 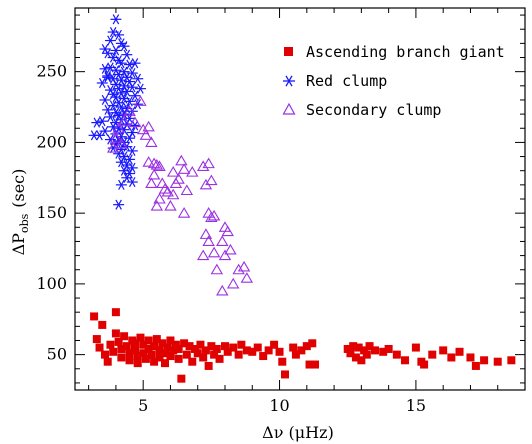 I want to click on legend-marker-triangle, so click(x=289, y=108).